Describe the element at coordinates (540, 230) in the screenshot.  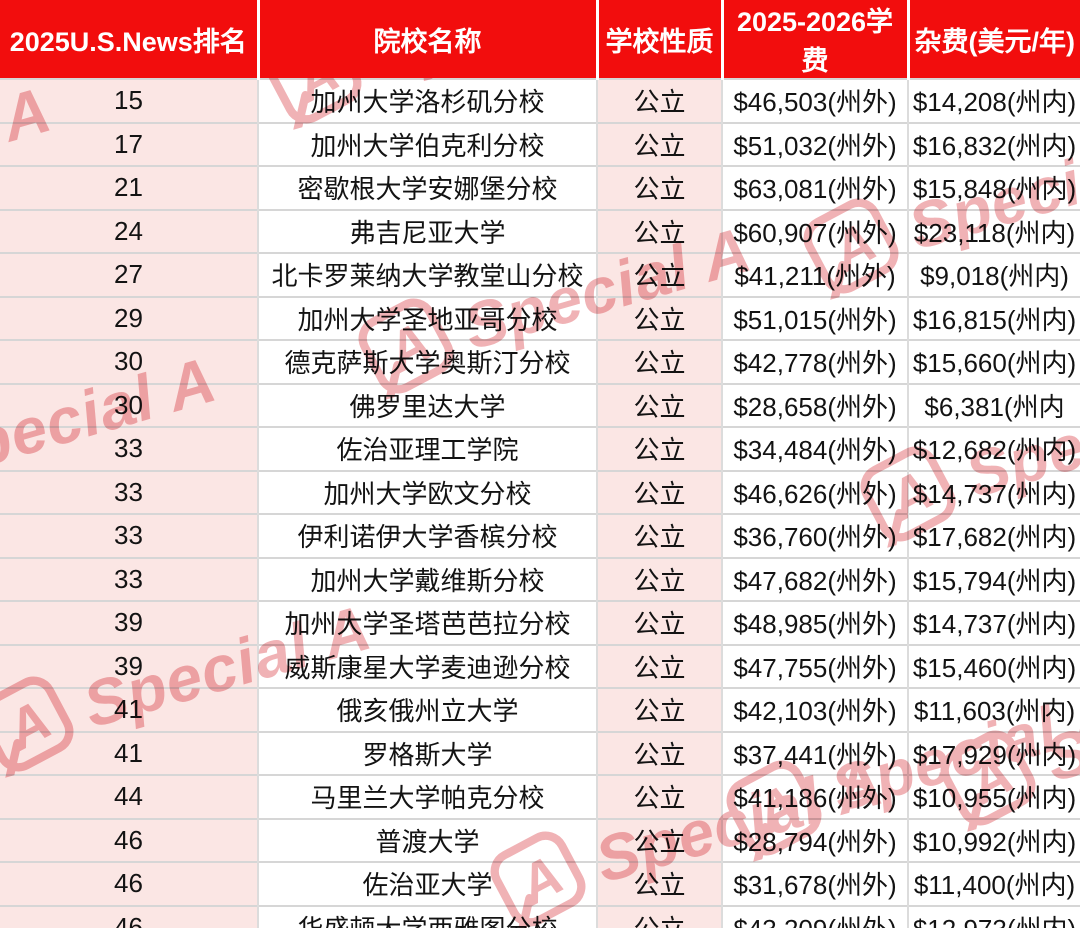
I see `table-row: 24 弗吉尼亚大学 公立 $60,907(州外) $23,118(州内)` at that location.